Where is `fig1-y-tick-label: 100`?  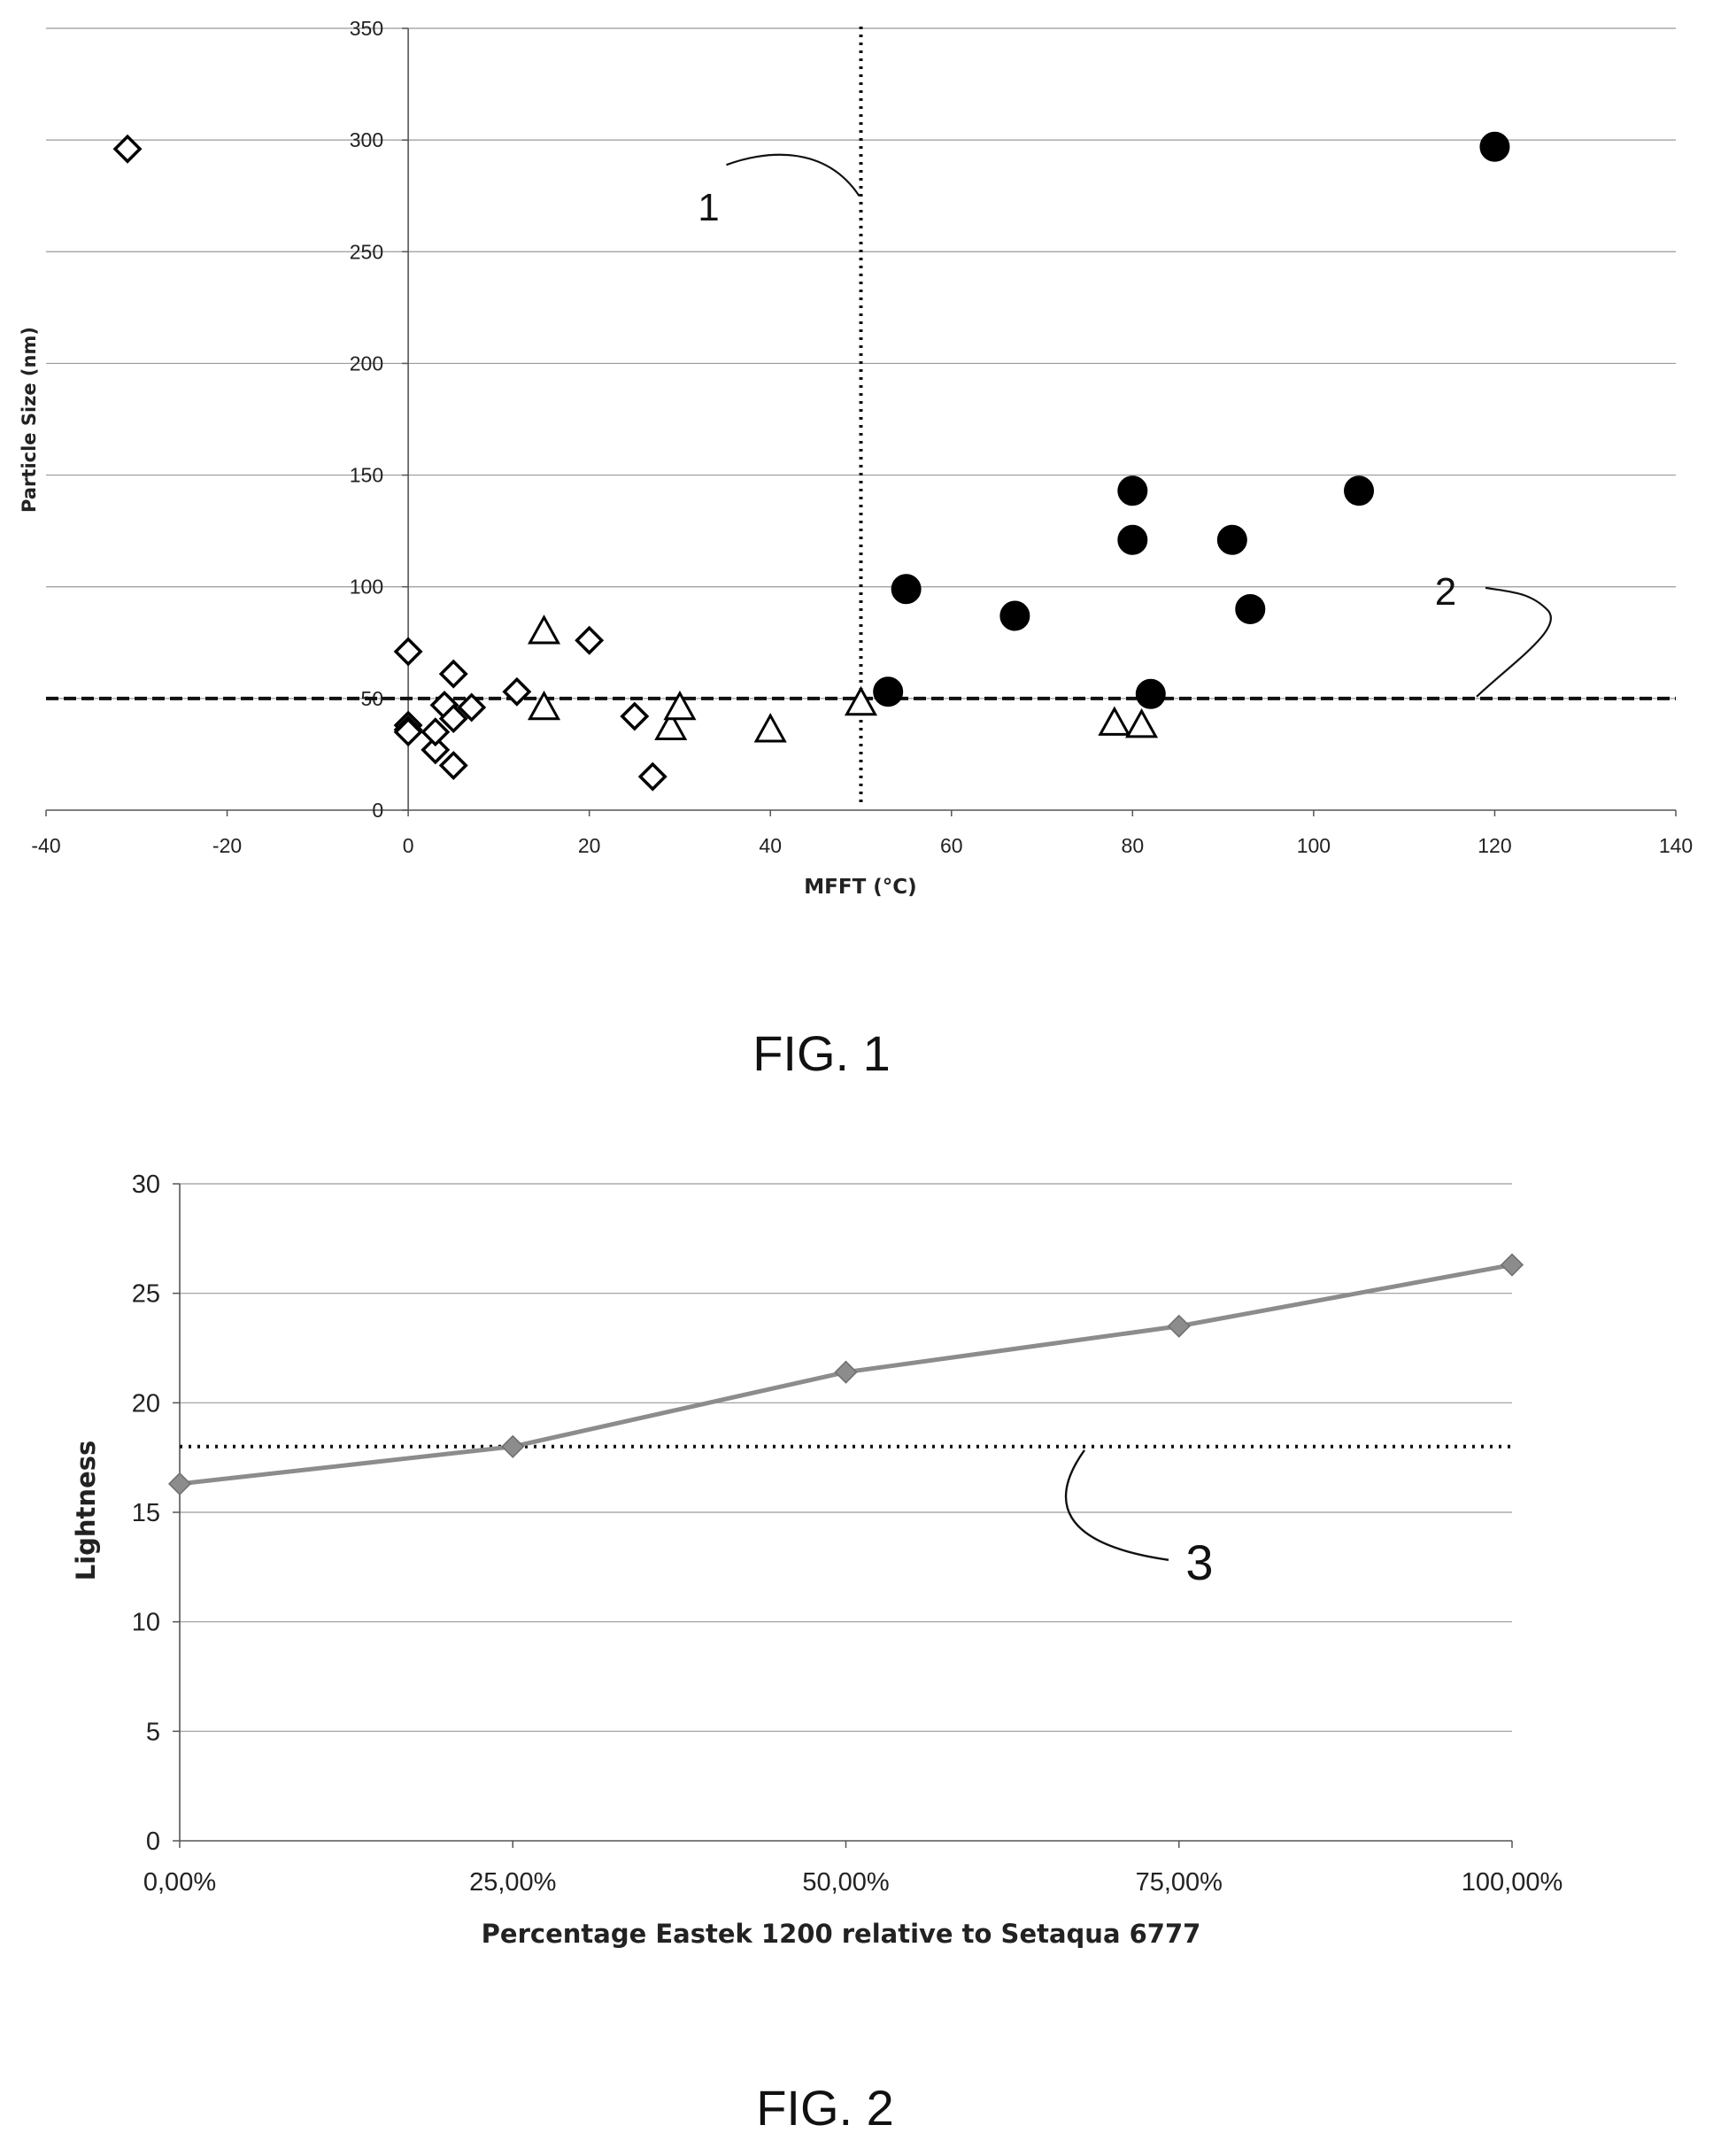 fig1-y-tick-label: 100 is located at coordinates (366, 587).